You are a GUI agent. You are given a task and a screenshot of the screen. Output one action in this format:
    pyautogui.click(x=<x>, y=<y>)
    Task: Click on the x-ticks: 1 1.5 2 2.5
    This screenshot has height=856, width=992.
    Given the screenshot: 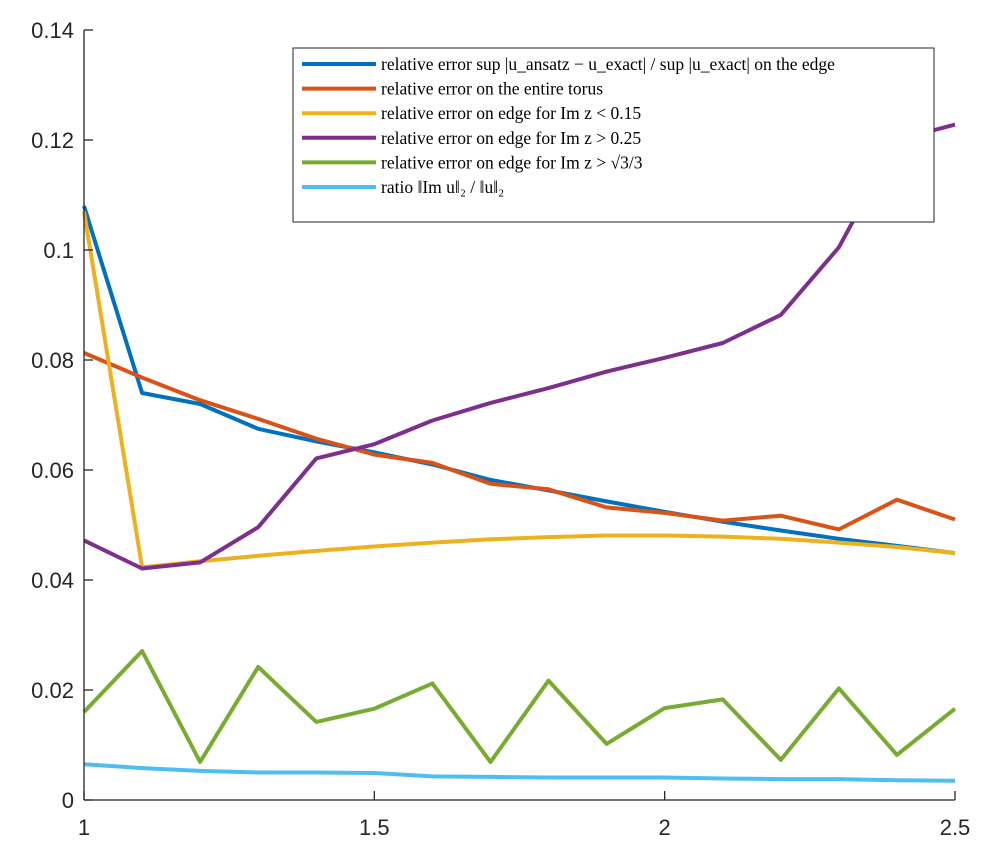 What is the action you would take?
    pyautogui.click(x=524, y=815)
    